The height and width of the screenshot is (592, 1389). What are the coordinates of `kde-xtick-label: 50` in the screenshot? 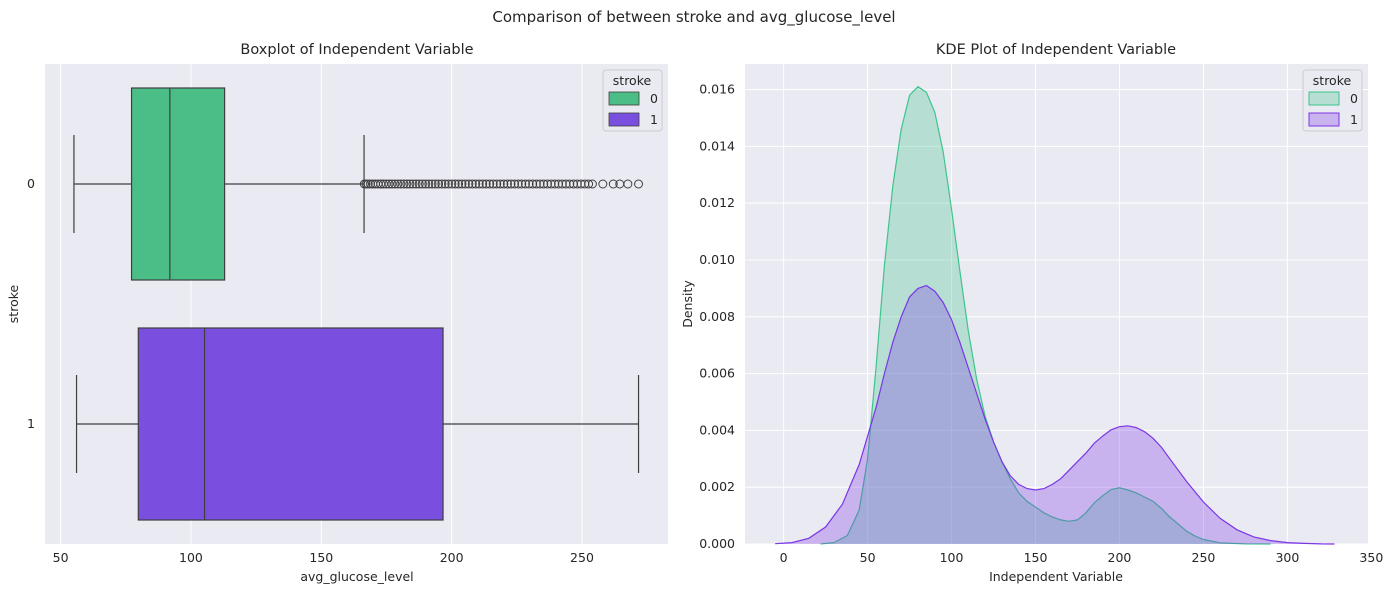 It's located at (868, 557).